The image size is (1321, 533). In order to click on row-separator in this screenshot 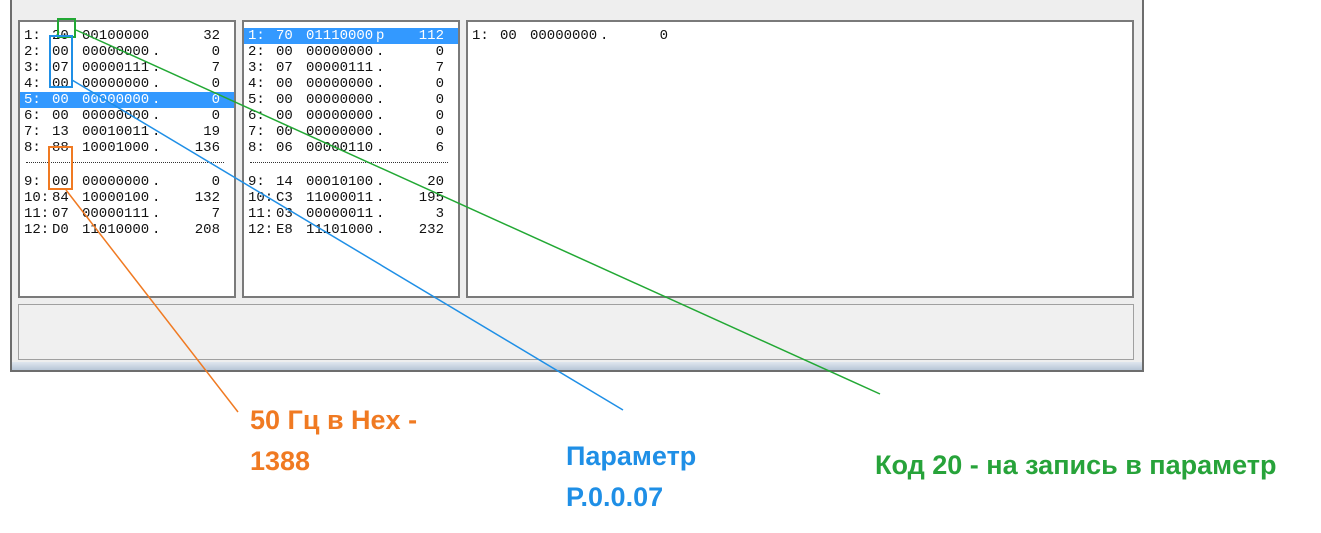, I will do `click(125, 162)`.